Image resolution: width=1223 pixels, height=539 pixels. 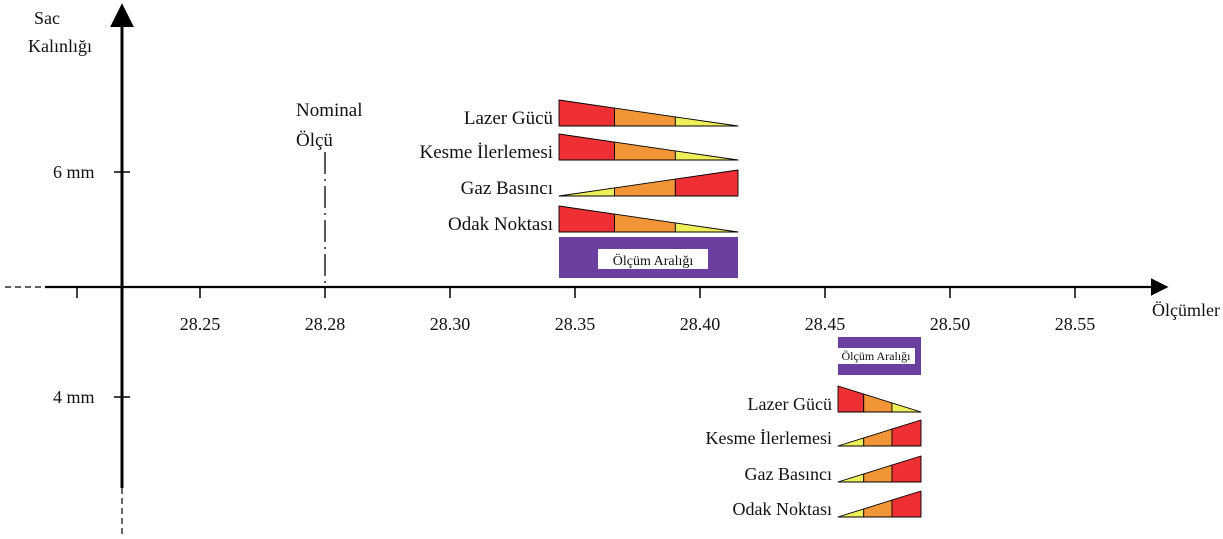 I want to click on x-tick-label: 28.28, so click(x=325, y=324).